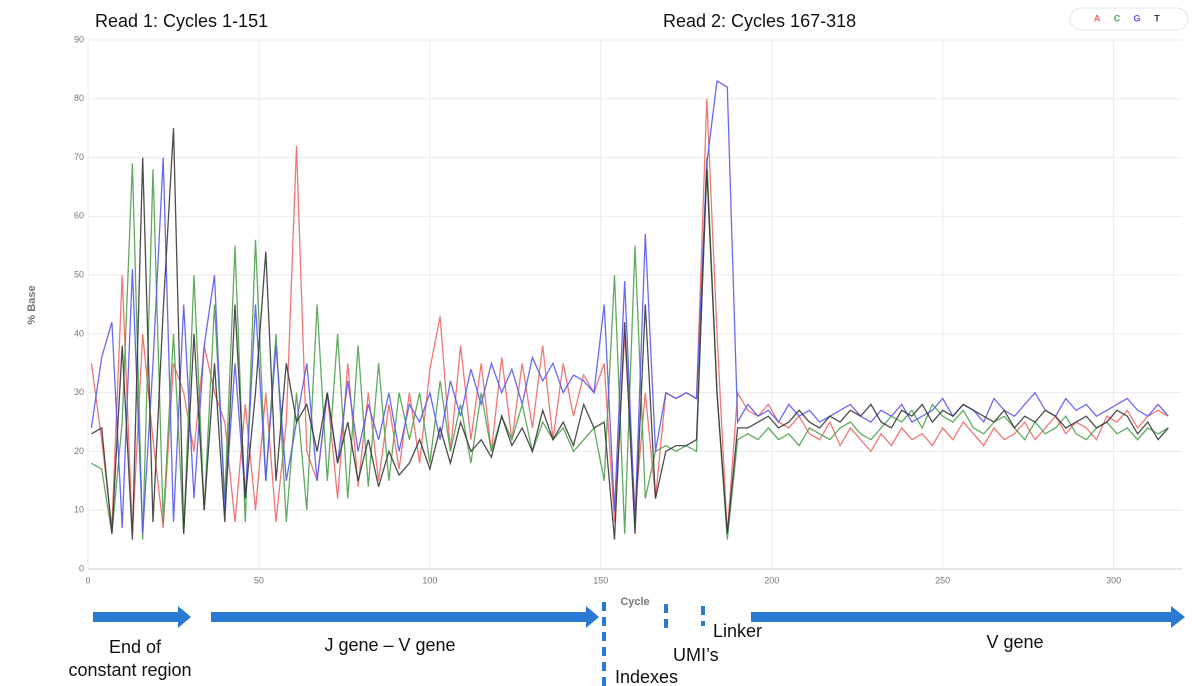 The height and width of the screenshot is (686, 1195). What do you see at coordinates (1129, 19) in the screenshot?
I see `legend-box` at bounding box center [1129, 19].